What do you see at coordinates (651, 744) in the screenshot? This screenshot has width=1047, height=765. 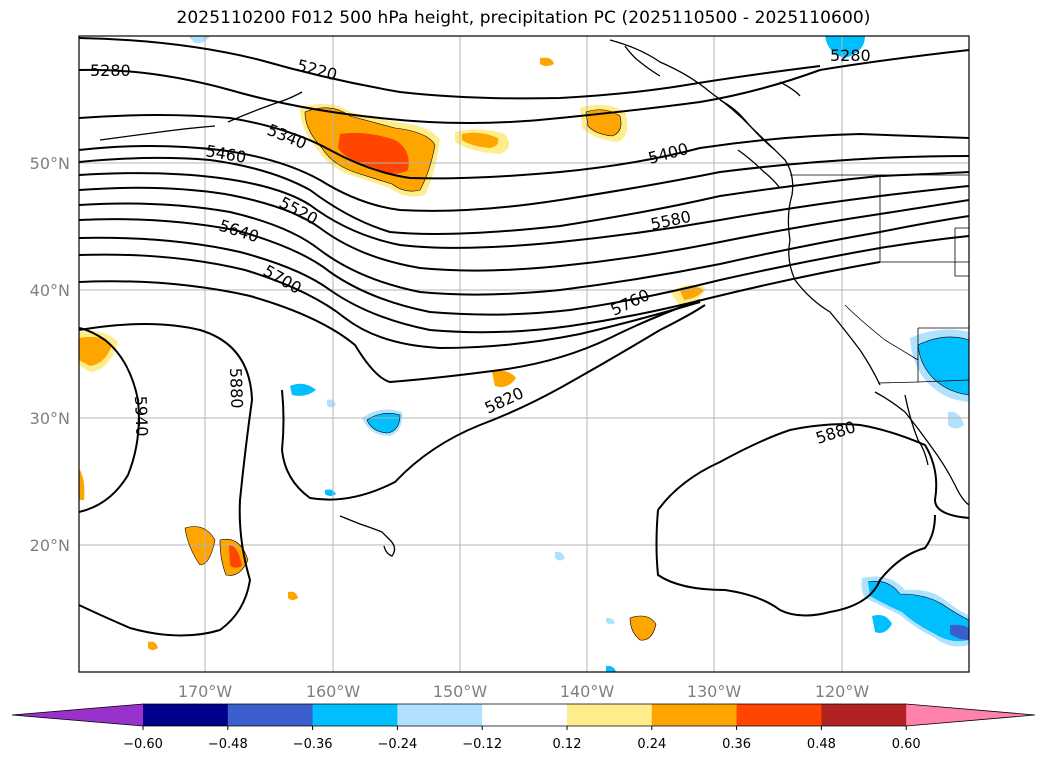 I see `colorbar-tick-label: 0.24` at bounding box center [651, 744].